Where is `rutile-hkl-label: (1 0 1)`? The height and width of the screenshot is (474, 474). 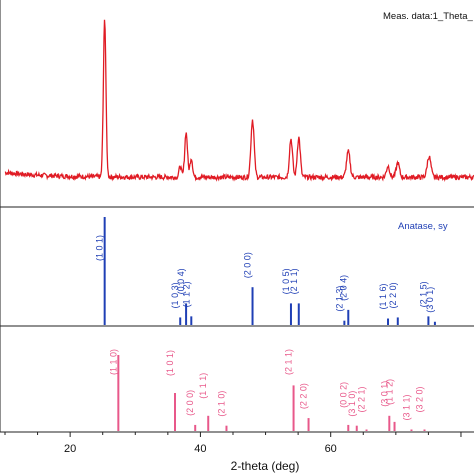
rutile-hkl-label: (1 0 1) is located at coordinates (170, 363).